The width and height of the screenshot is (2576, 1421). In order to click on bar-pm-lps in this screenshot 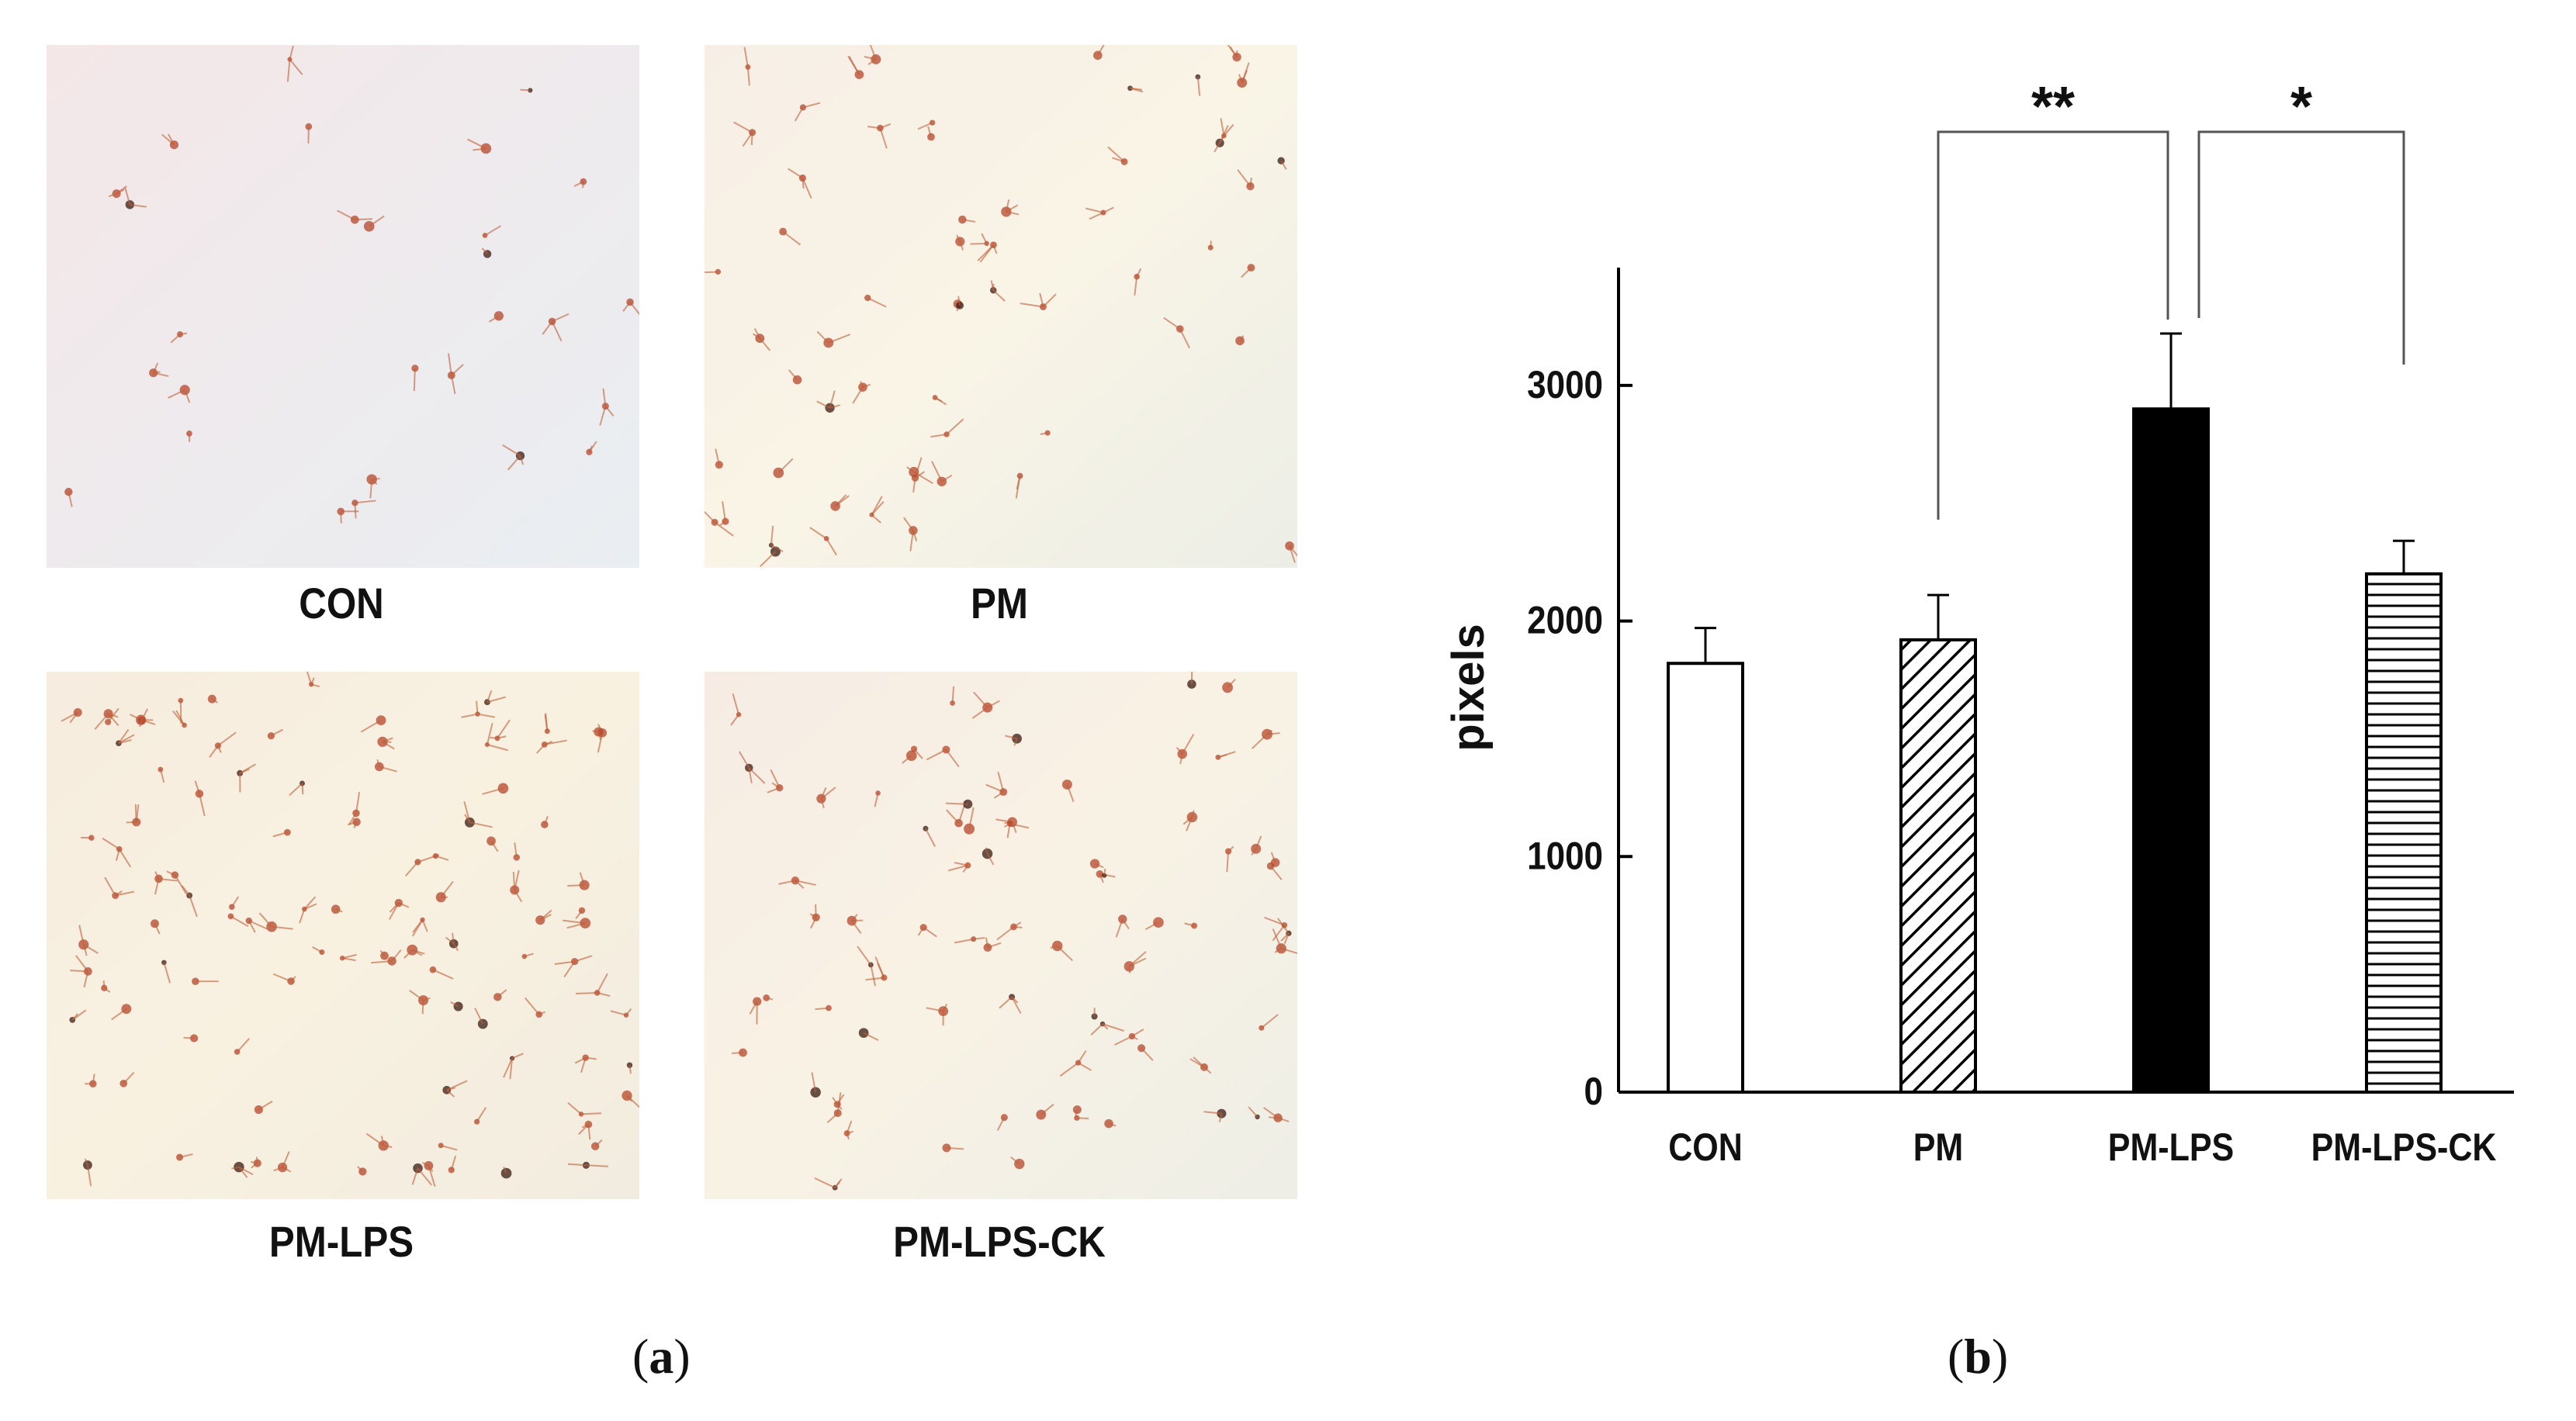, I will do `click(2171, 750)`.